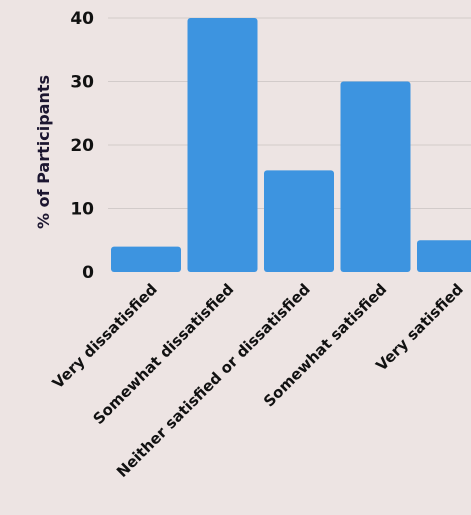 The image size is (471, 515). I want to click on y-axis-ticks: 0 10 20 30 40, so click(82, 146).